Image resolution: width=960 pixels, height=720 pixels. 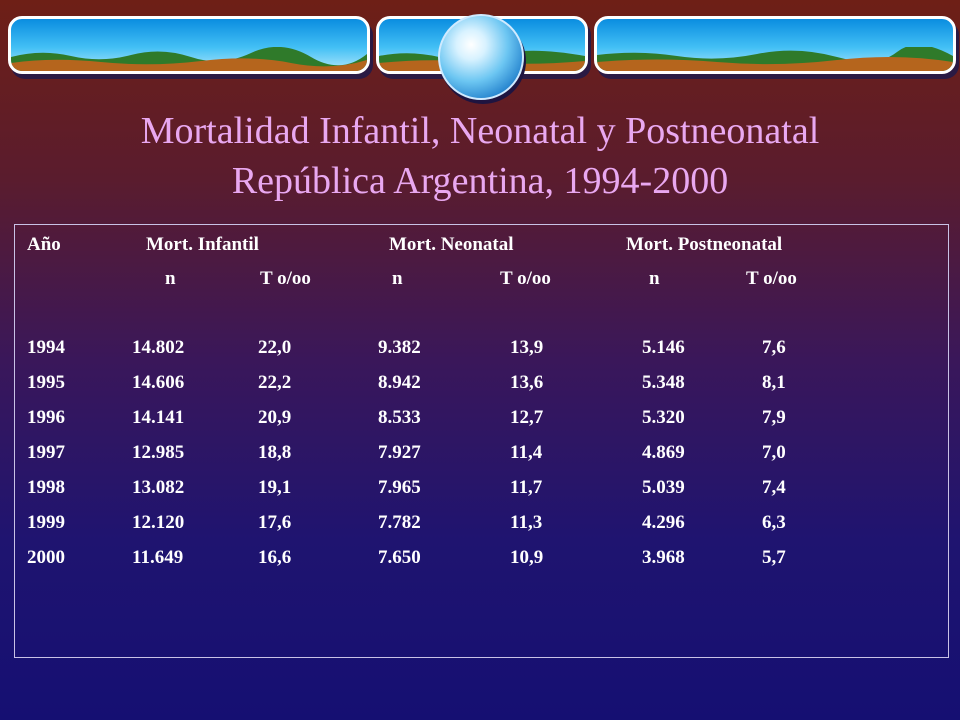 I want to click on cell-neonatal-rate: 11,4, so click(x=526, y=452).